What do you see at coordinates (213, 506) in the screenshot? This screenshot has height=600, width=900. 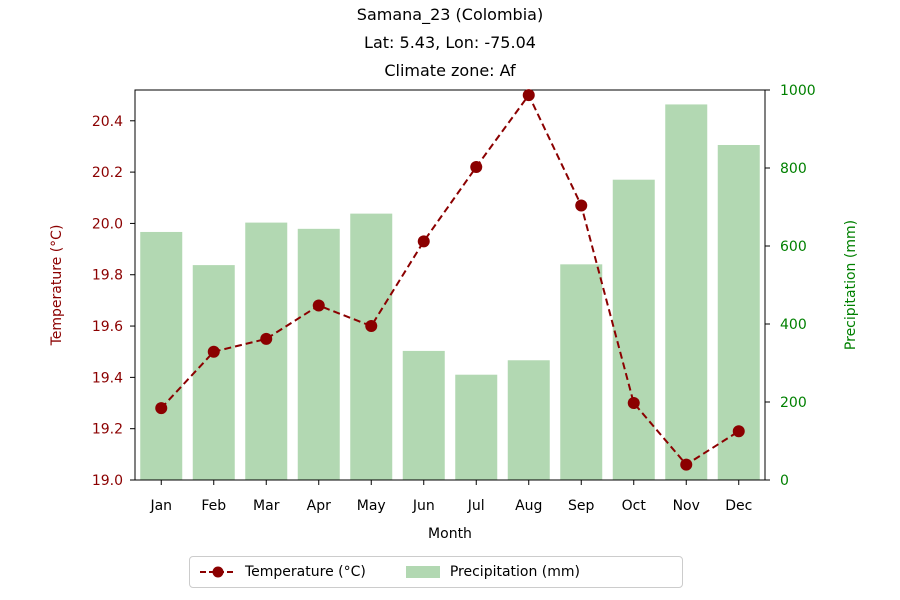 I see `x-tick-label: Feb` at bounding box center [213, 506].